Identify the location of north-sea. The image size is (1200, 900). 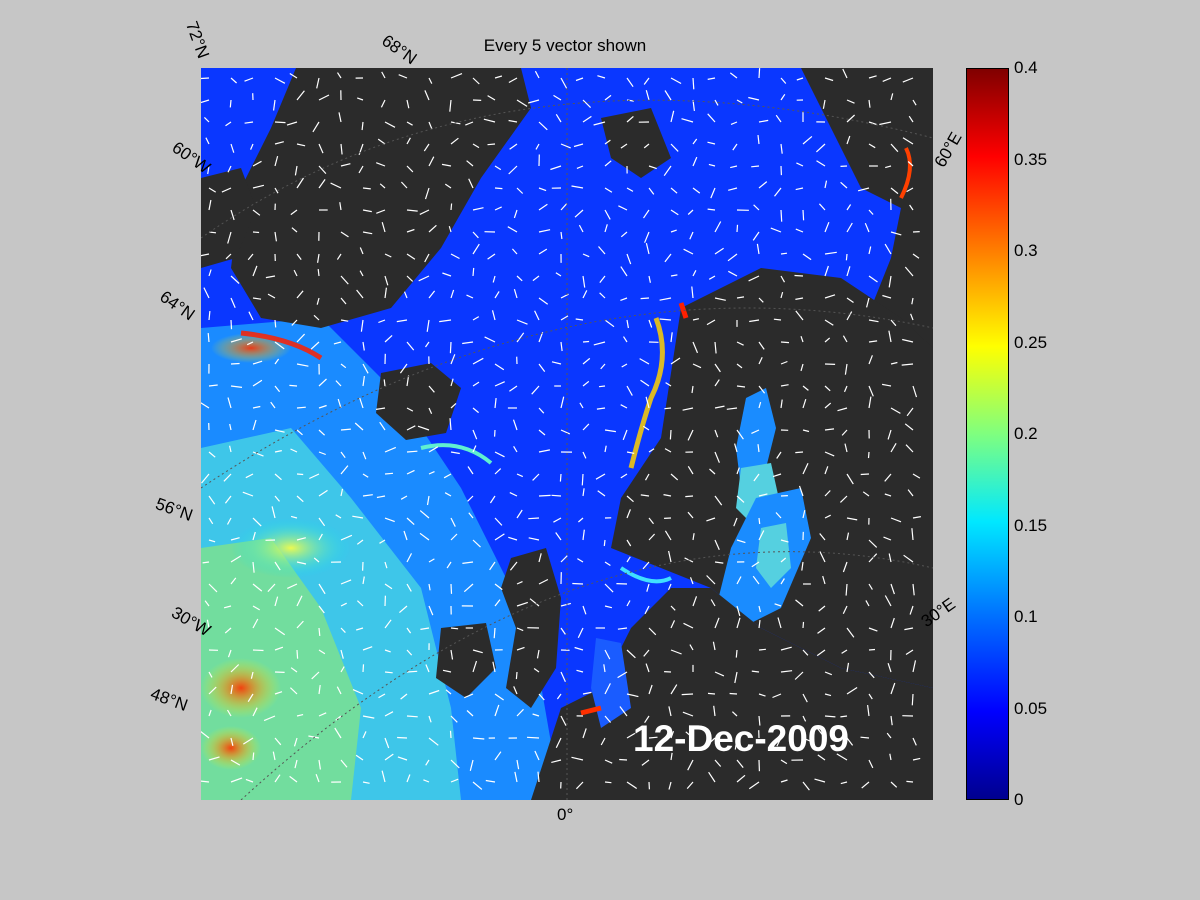
(611, 683).